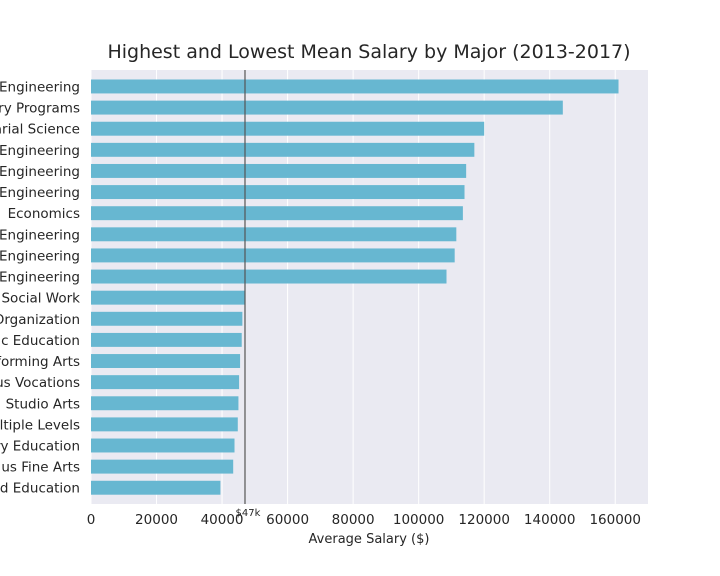 This screenshot has height=576, width=720. I want to click on x-tick-label: 160000, so click(615, 520).